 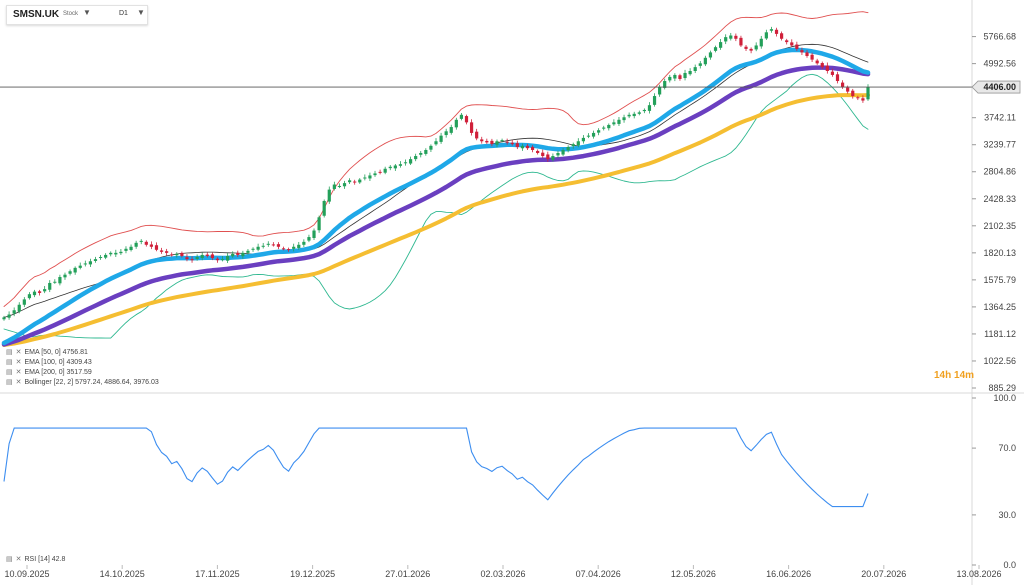 What do you see at coordinates (999, 172) in the screenshot?
I see `price-tick-label: 2804.86` at bounding box center [999, 172].